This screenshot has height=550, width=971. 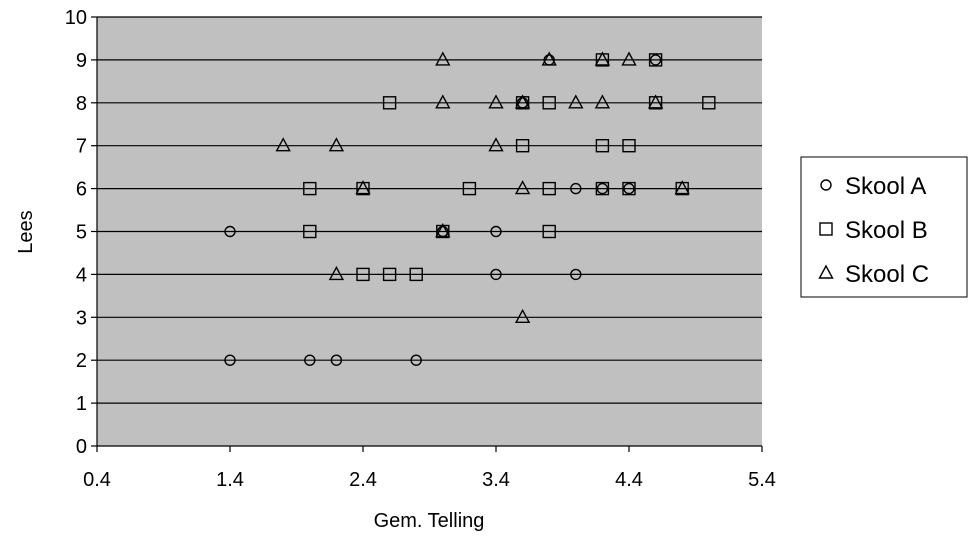 I want to click on y-tick-label: 8, so click(x=81, y=104).